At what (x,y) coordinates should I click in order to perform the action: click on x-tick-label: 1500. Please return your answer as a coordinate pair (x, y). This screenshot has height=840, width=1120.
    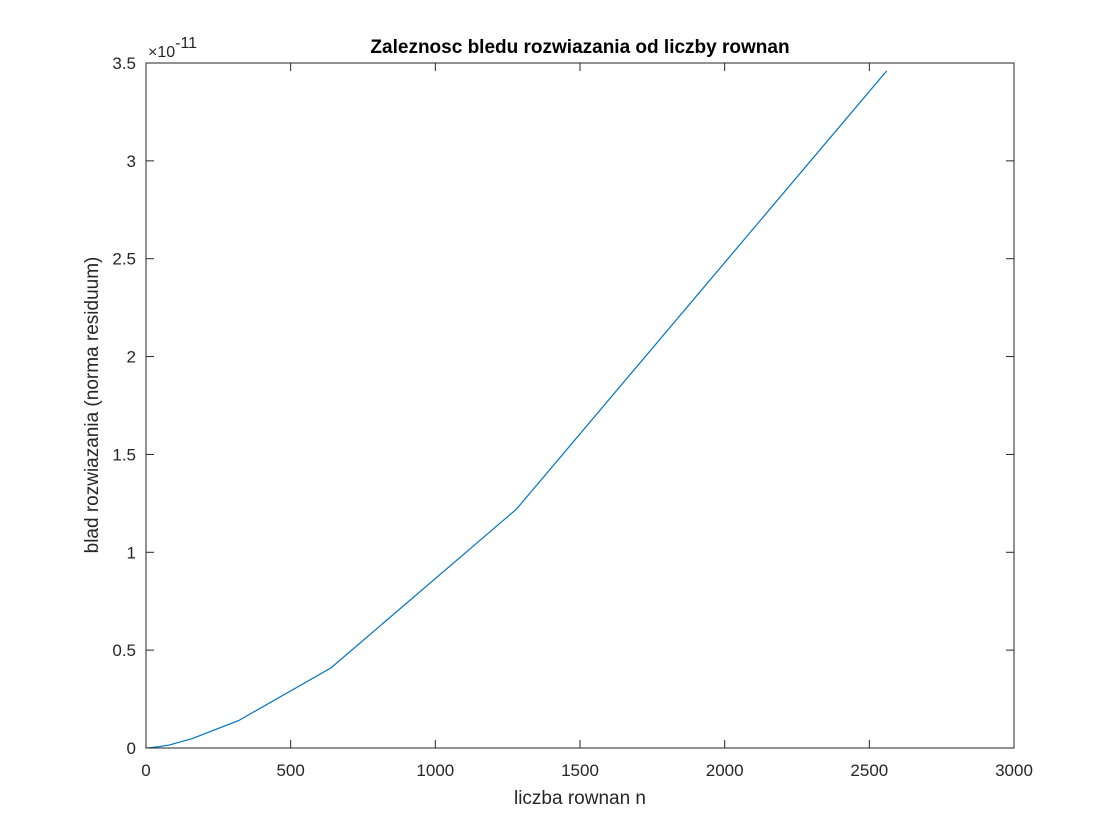
    Looking at the image, I should click on (580, 770).